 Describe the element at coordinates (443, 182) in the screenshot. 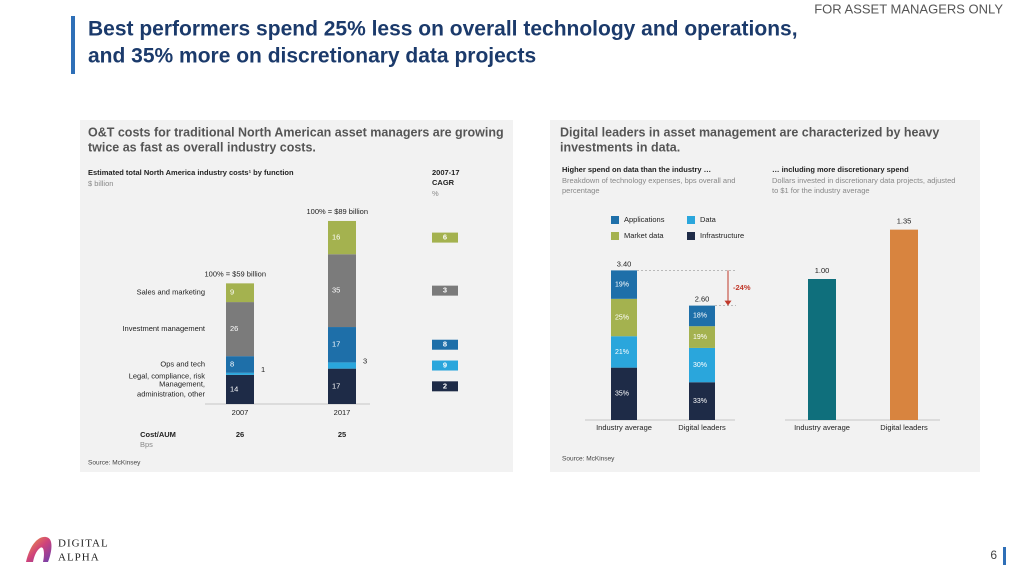

I see `cagr-title: CAGR` at that location.